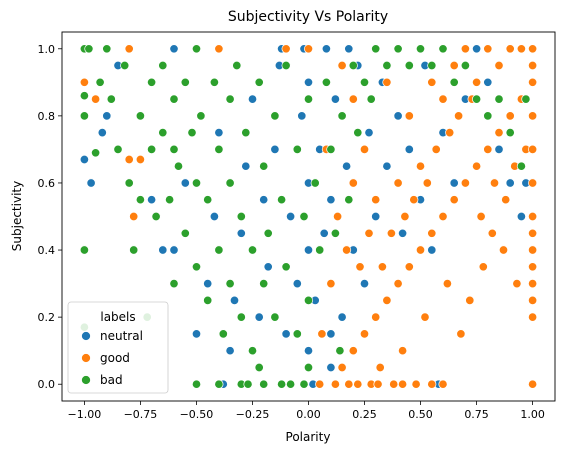  I want to click on legend-marker-bad, so click(86, 380).